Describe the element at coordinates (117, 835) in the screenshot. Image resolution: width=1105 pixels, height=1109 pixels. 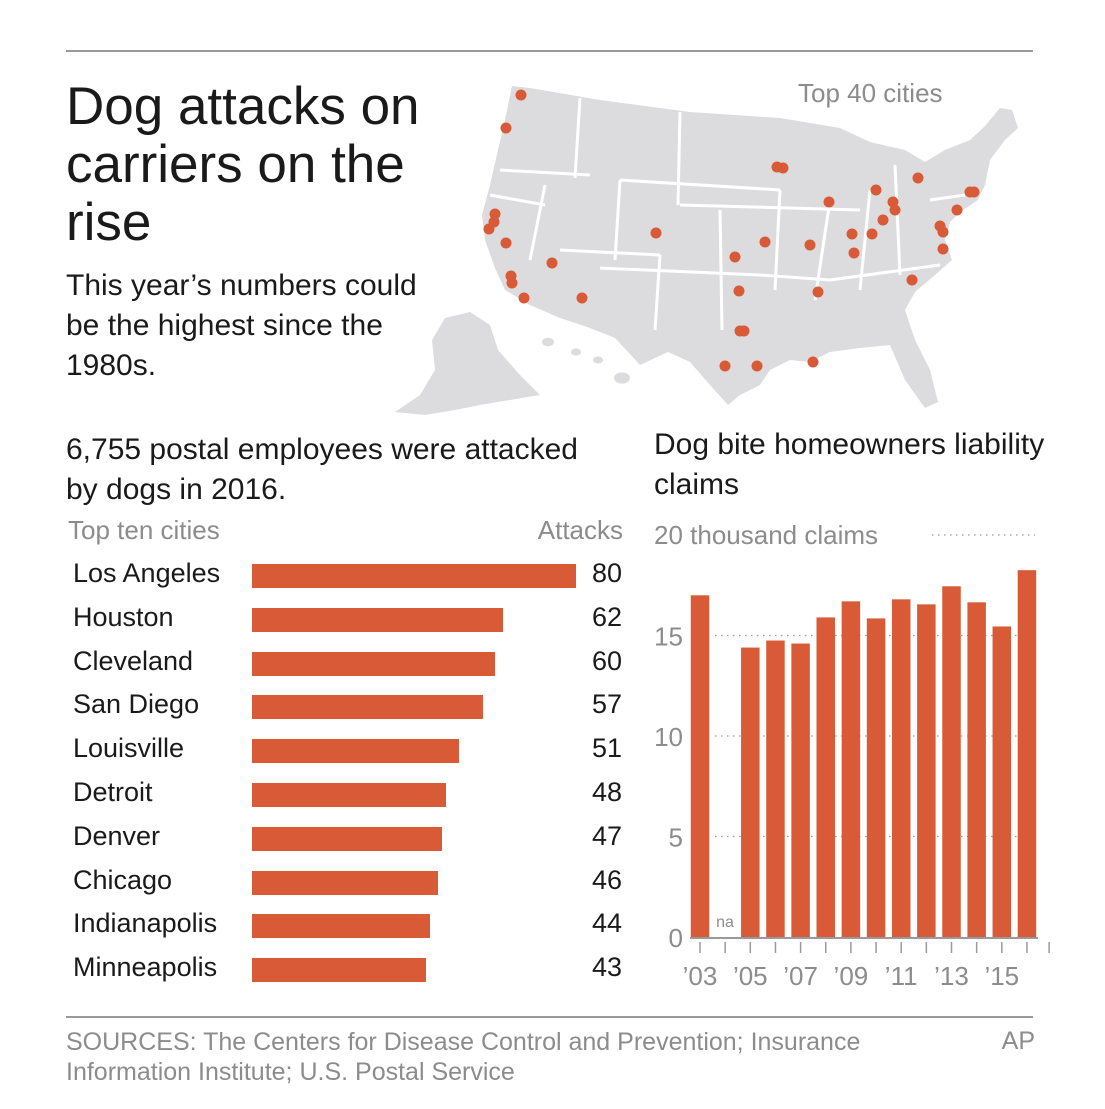
I see `bar-category-label: Denver` at that location.